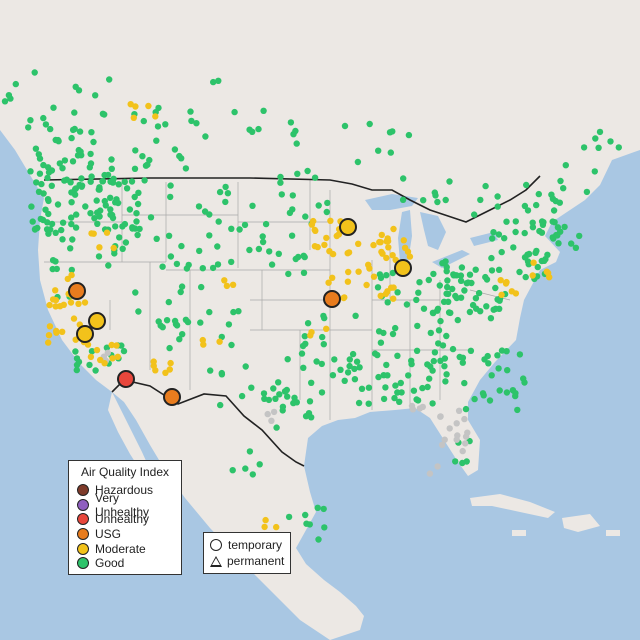 The height and width of the screenshot is (640, 640). Describe the element at coordinates (83, 504) in the screenshot. I see `very-unhealthy-swatch` at that location.